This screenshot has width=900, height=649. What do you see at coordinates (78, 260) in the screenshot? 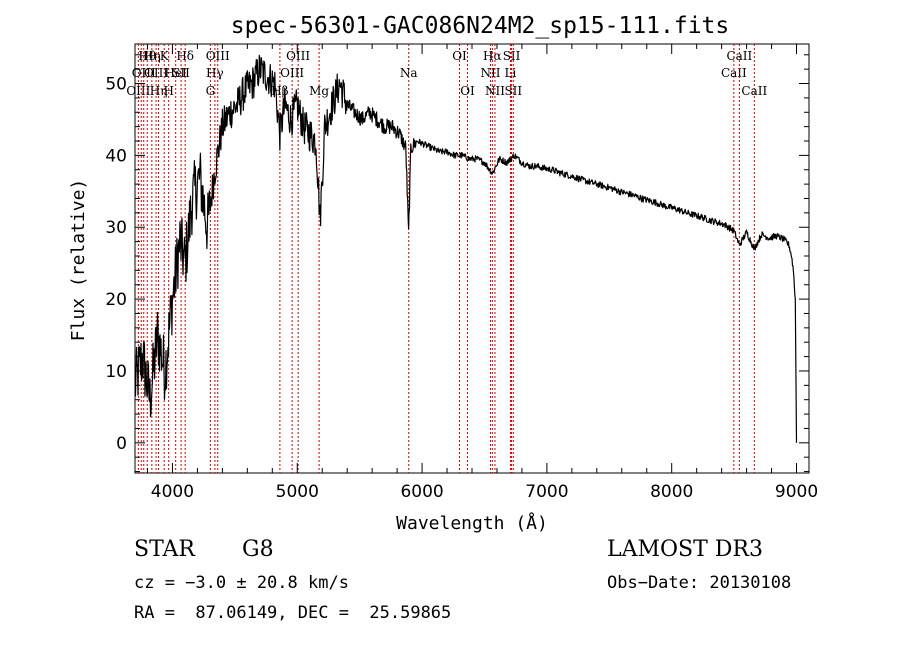
I see `y-axis-label: Flux (relative)` at bounding box center [78, 260].